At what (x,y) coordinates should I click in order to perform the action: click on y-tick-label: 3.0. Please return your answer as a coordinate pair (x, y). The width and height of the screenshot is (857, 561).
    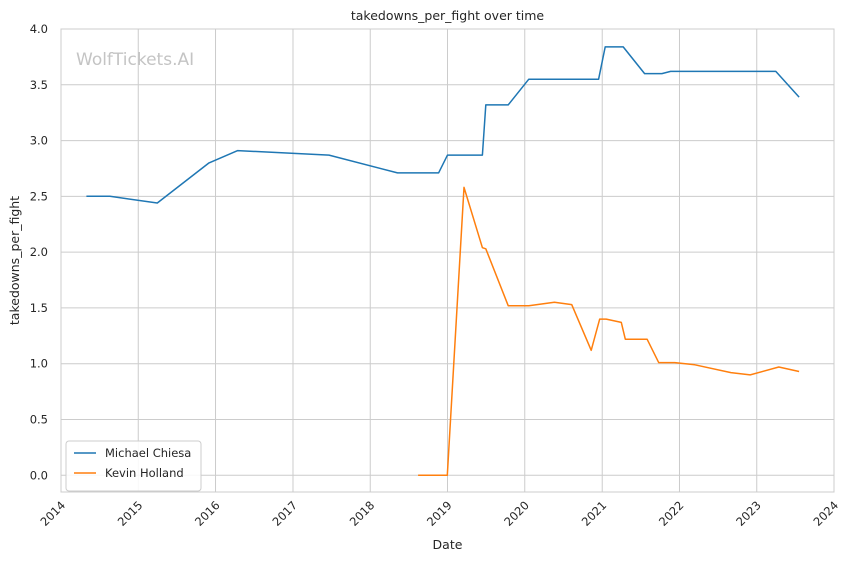
    Looking at the image, I should click on (39, 141).